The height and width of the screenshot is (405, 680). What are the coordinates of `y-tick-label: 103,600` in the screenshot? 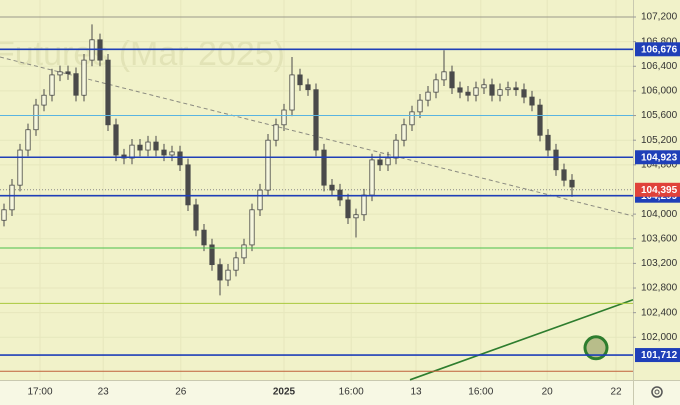 It's located at (659, 238).